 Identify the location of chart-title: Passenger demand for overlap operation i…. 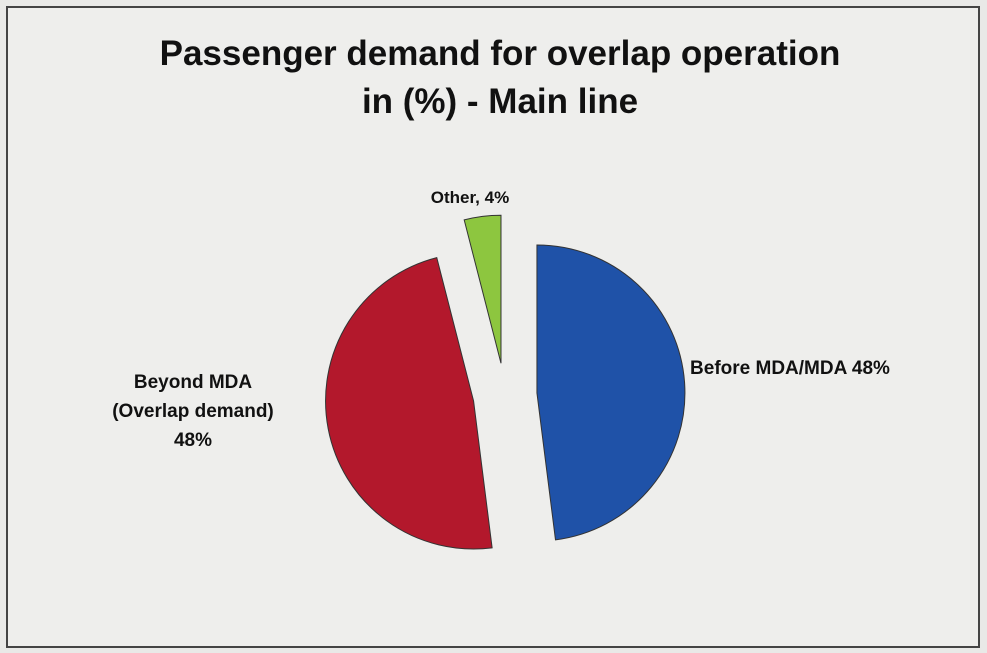
(500, 77).